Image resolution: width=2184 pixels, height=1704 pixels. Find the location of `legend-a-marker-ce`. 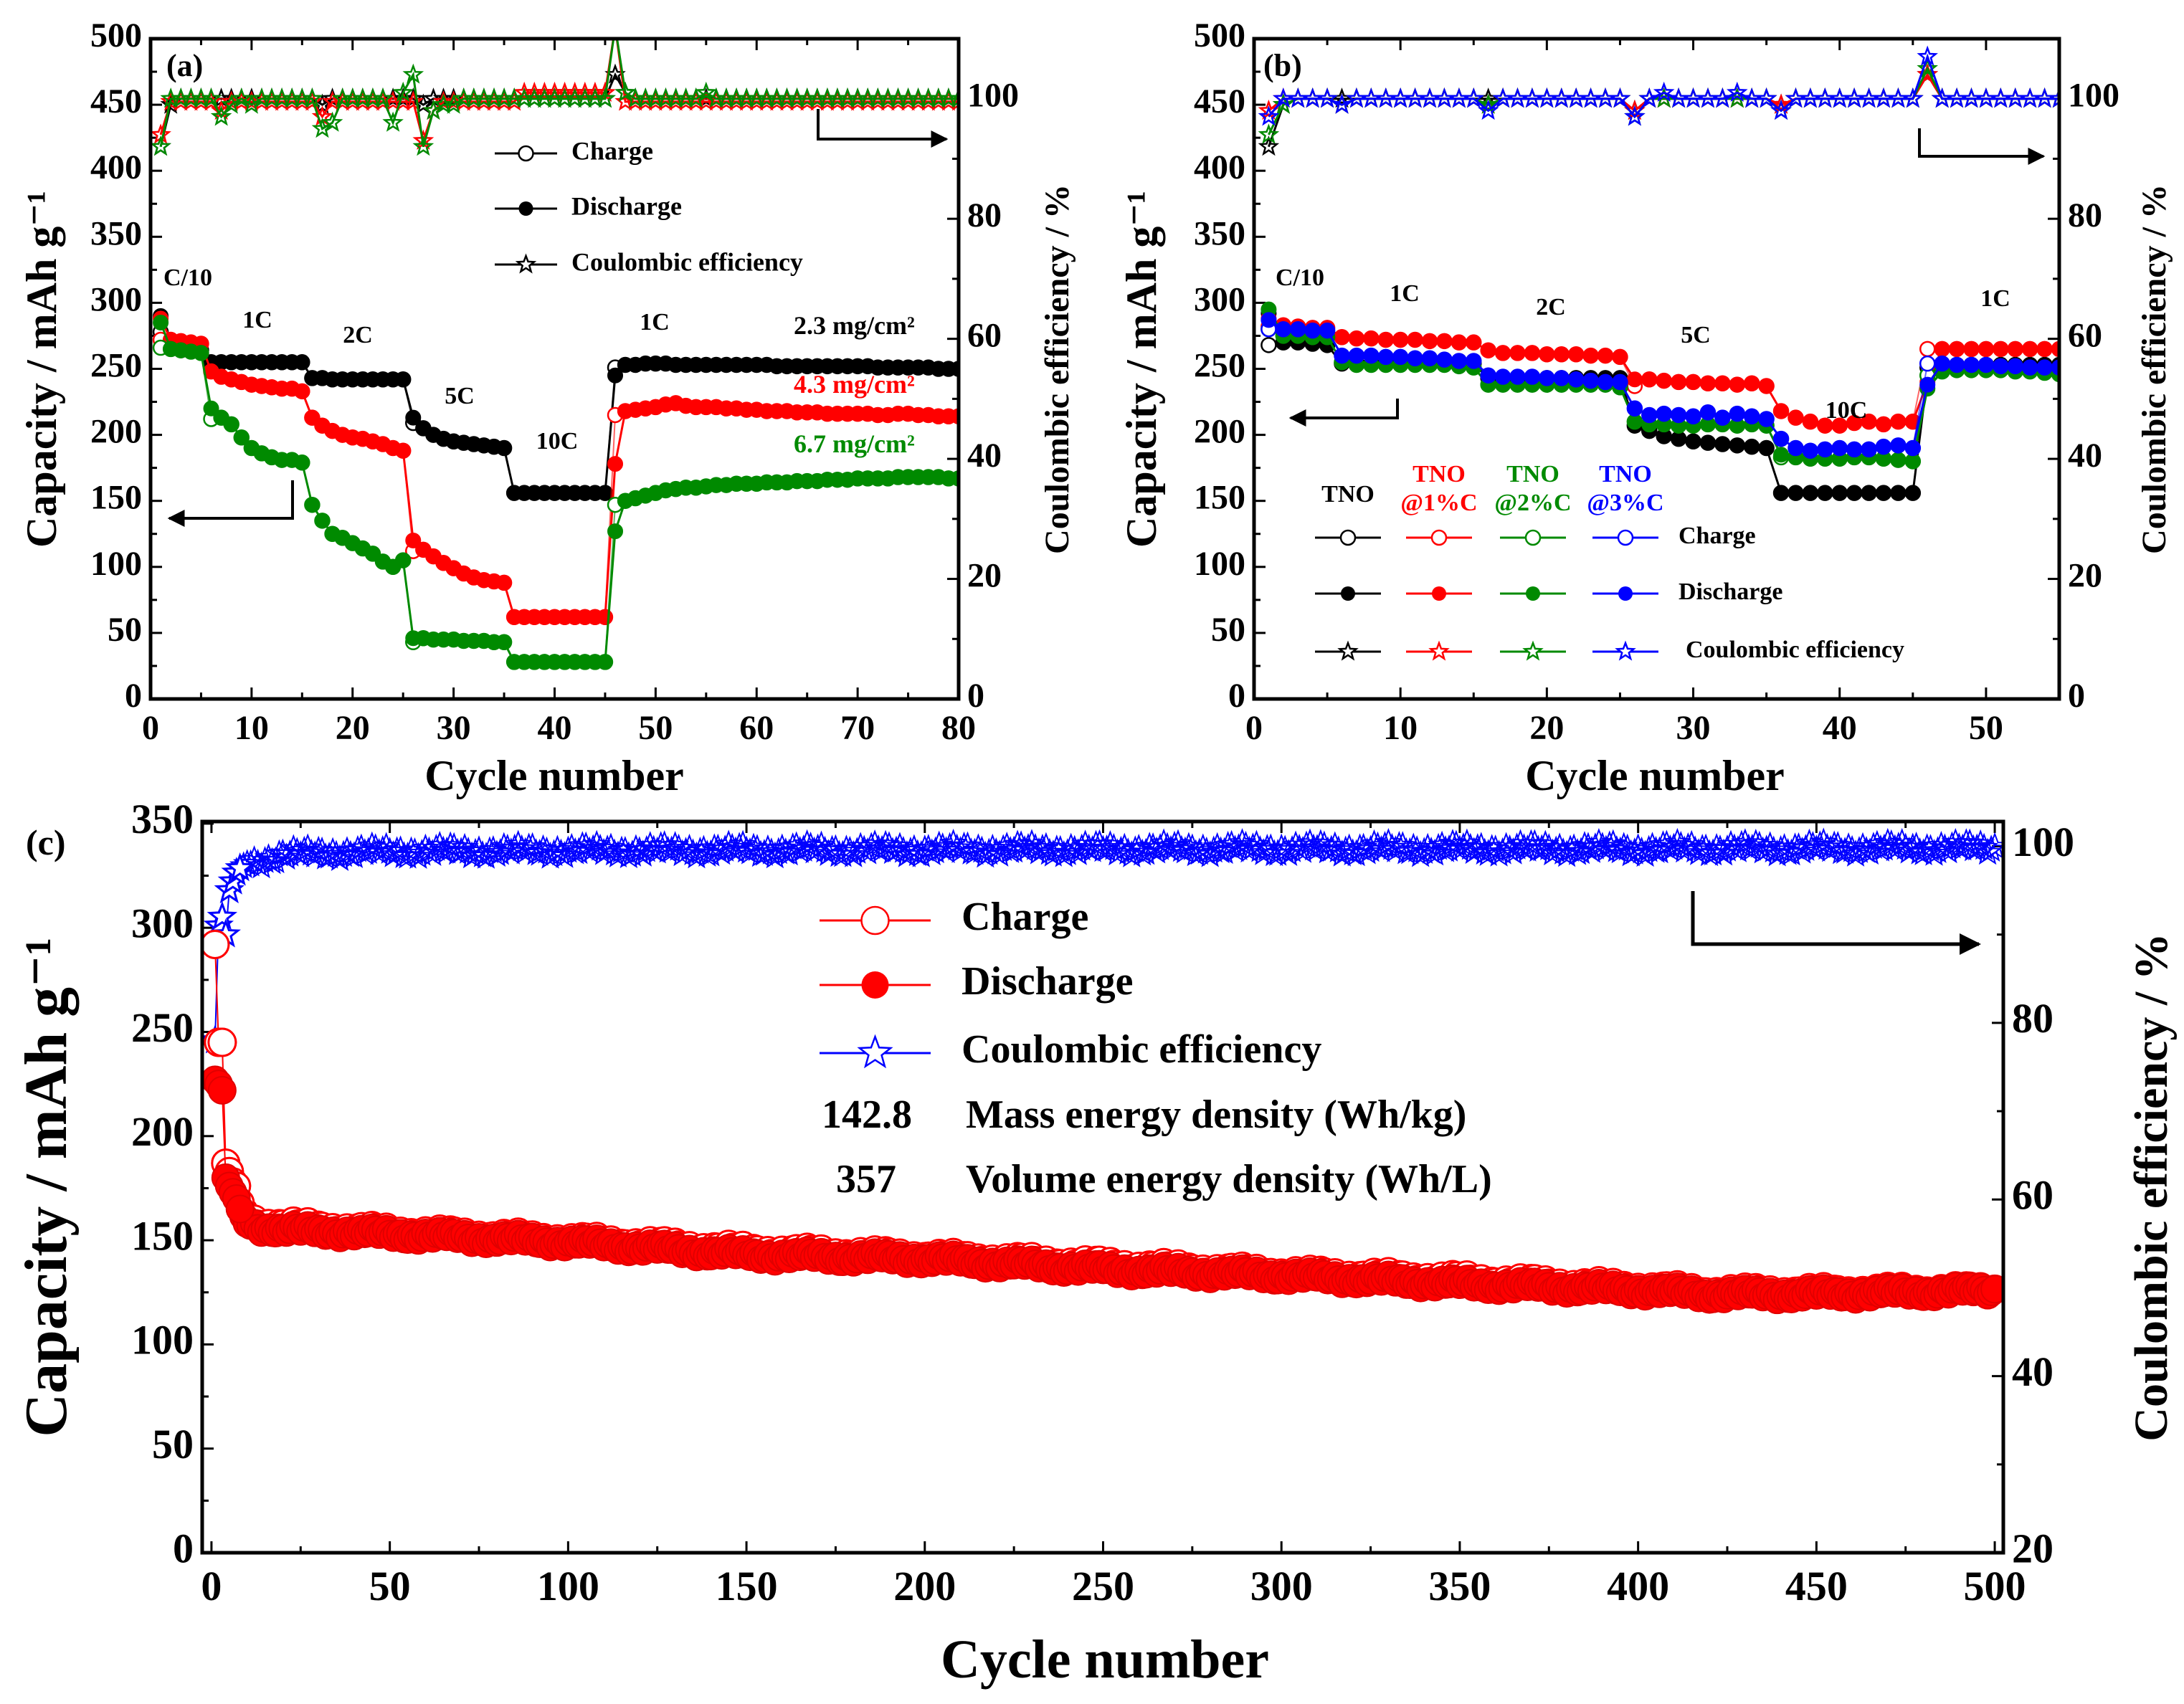

legend-a-marker-ce is located at coordinates (526, 263).